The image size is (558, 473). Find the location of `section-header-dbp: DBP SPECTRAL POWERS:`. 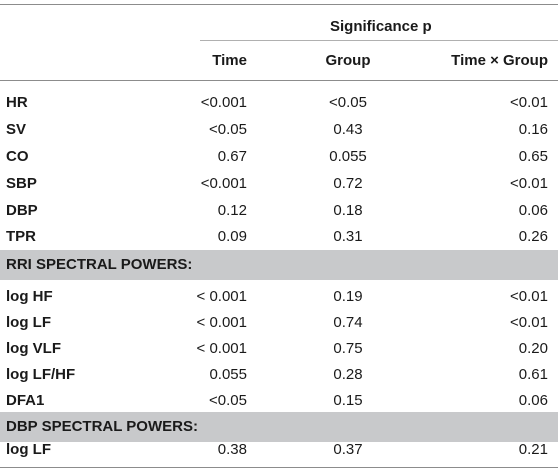

section-header-dbp: DBP SPECTRAL POWERS: is located at coordinates (279, 427).